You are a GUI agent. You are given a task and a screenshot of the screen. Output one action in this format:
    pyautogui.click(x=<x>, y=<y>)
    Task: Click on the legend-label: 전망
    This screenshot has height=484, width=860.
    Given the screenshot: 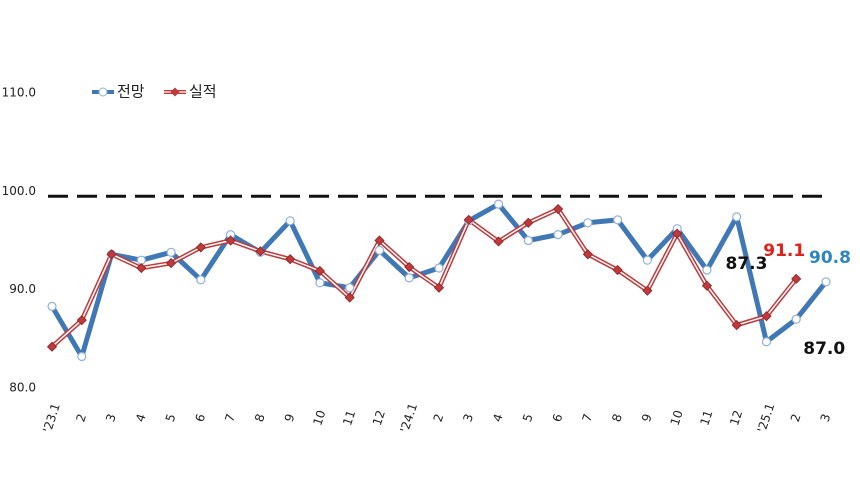 What is the action you would take?
    pyautogui.click(x=131, y=92)
    